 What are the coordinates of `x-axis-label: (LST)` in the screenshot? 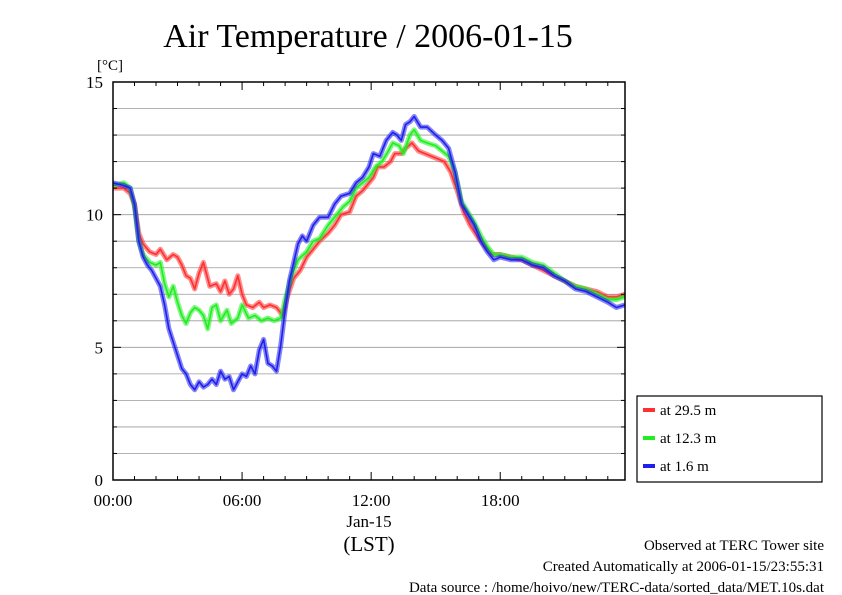 It's located at (368, 544).